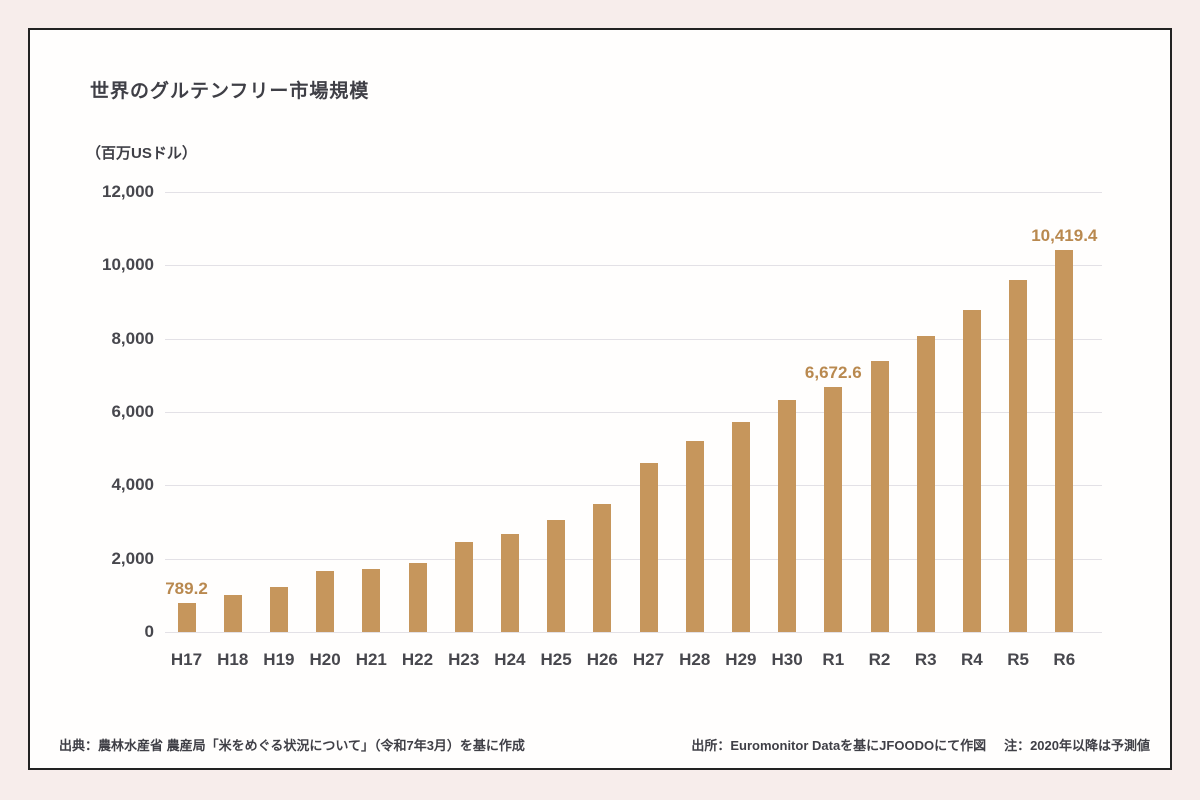 This screenshot has width=1200, height=800. I want to click on bar-value-label-R6: 10,419.4, so click(1064, 235).